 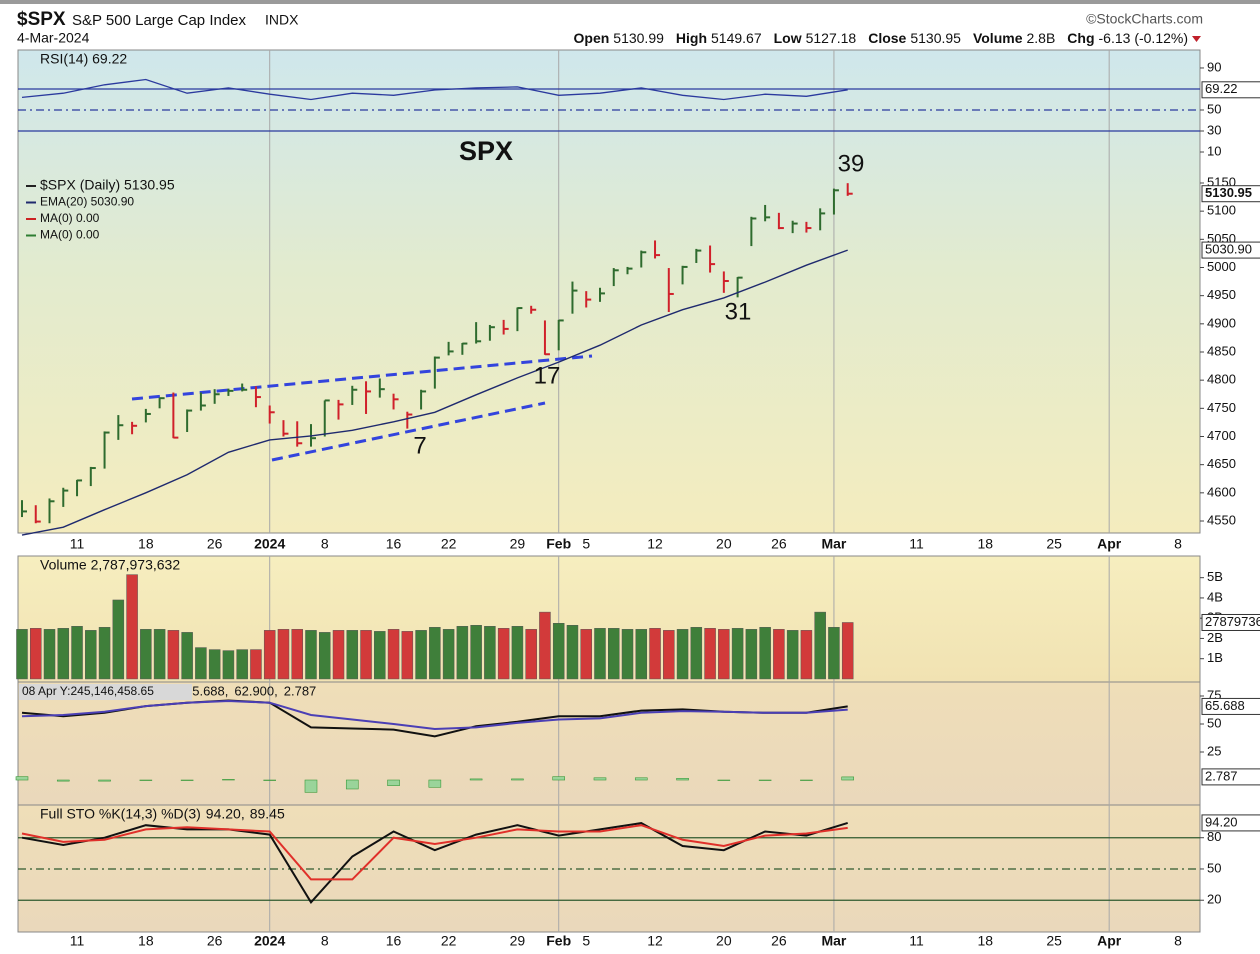 What do you see at coordinates (70, 235) in the screenshot?
I see `legend-label: MA(0) 0.00` at bounding box center [70, 235].